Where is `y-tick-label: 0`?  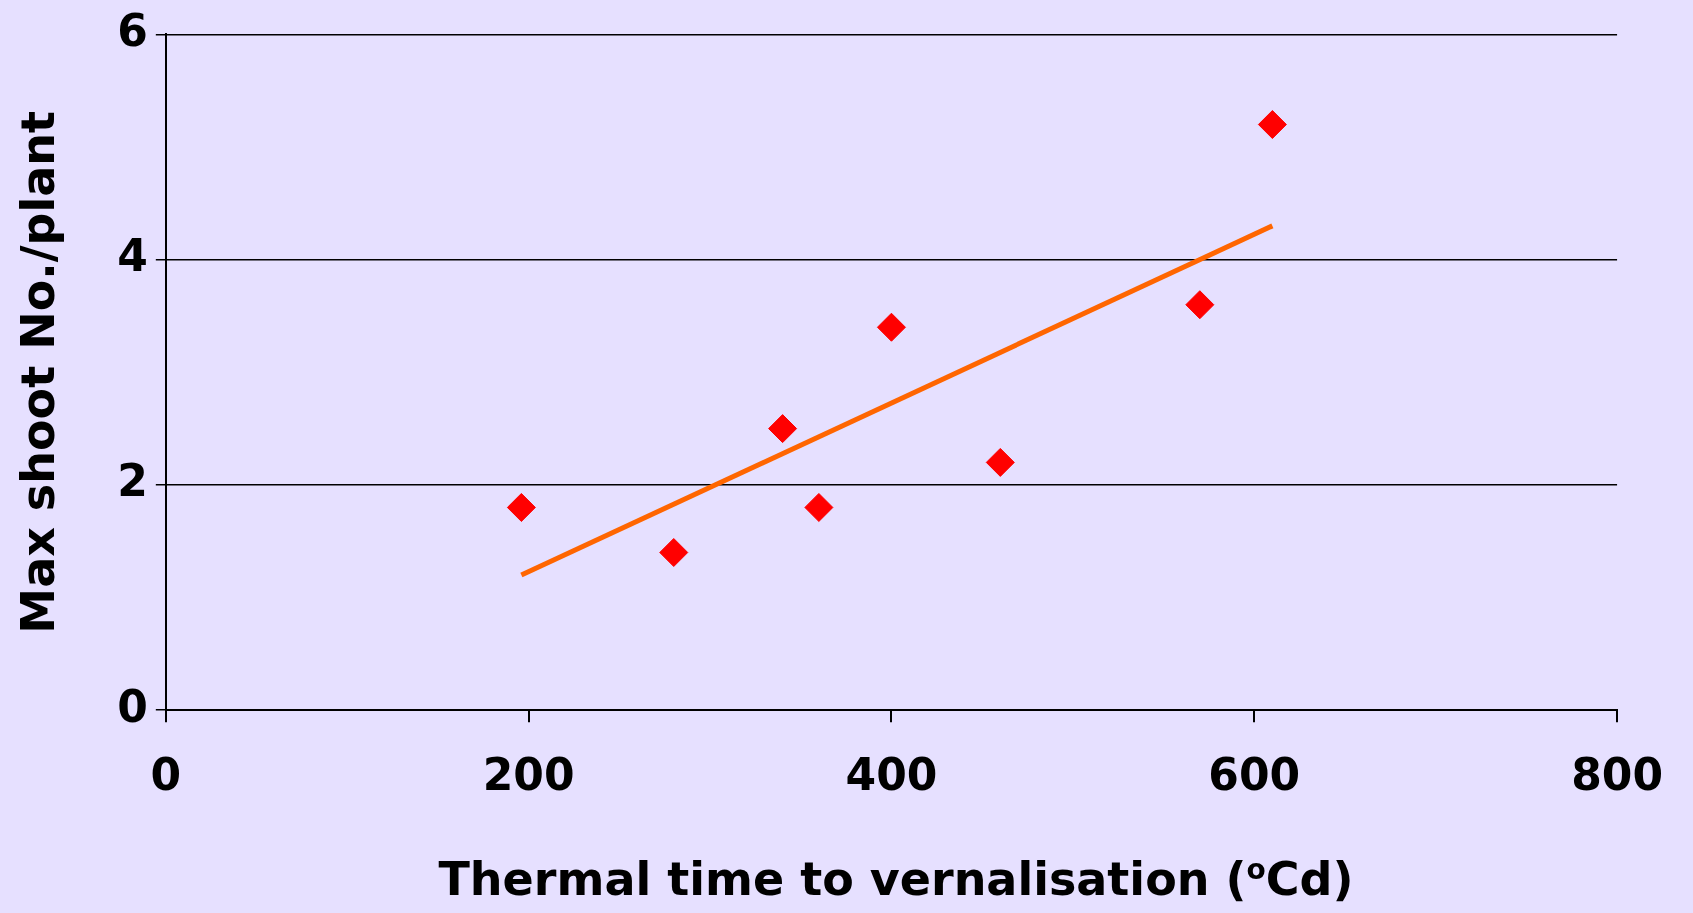 y-tick-label: 0 is located at coordinates (132, 706).